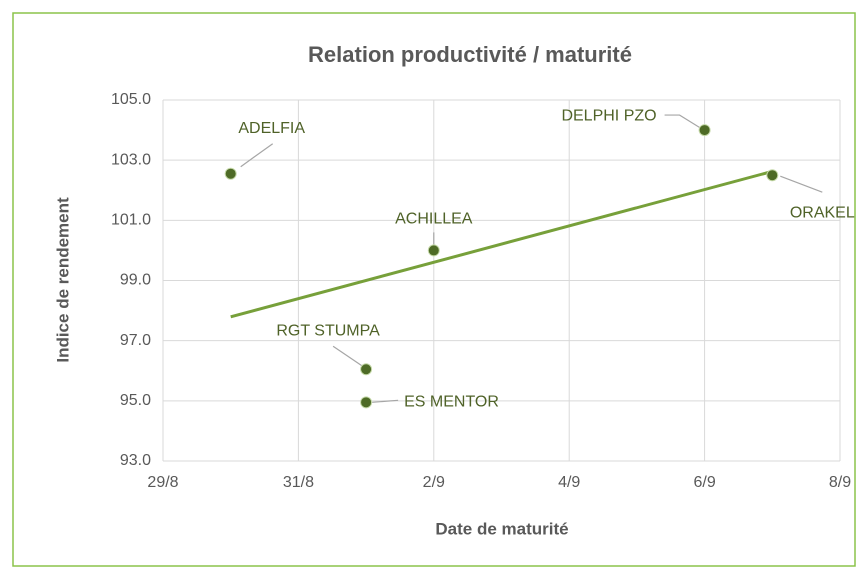  What do you see at coordinates (298, 482) in the screenshot?
I see `x-tick-label: 31/8` at bounding box center [298, 482].